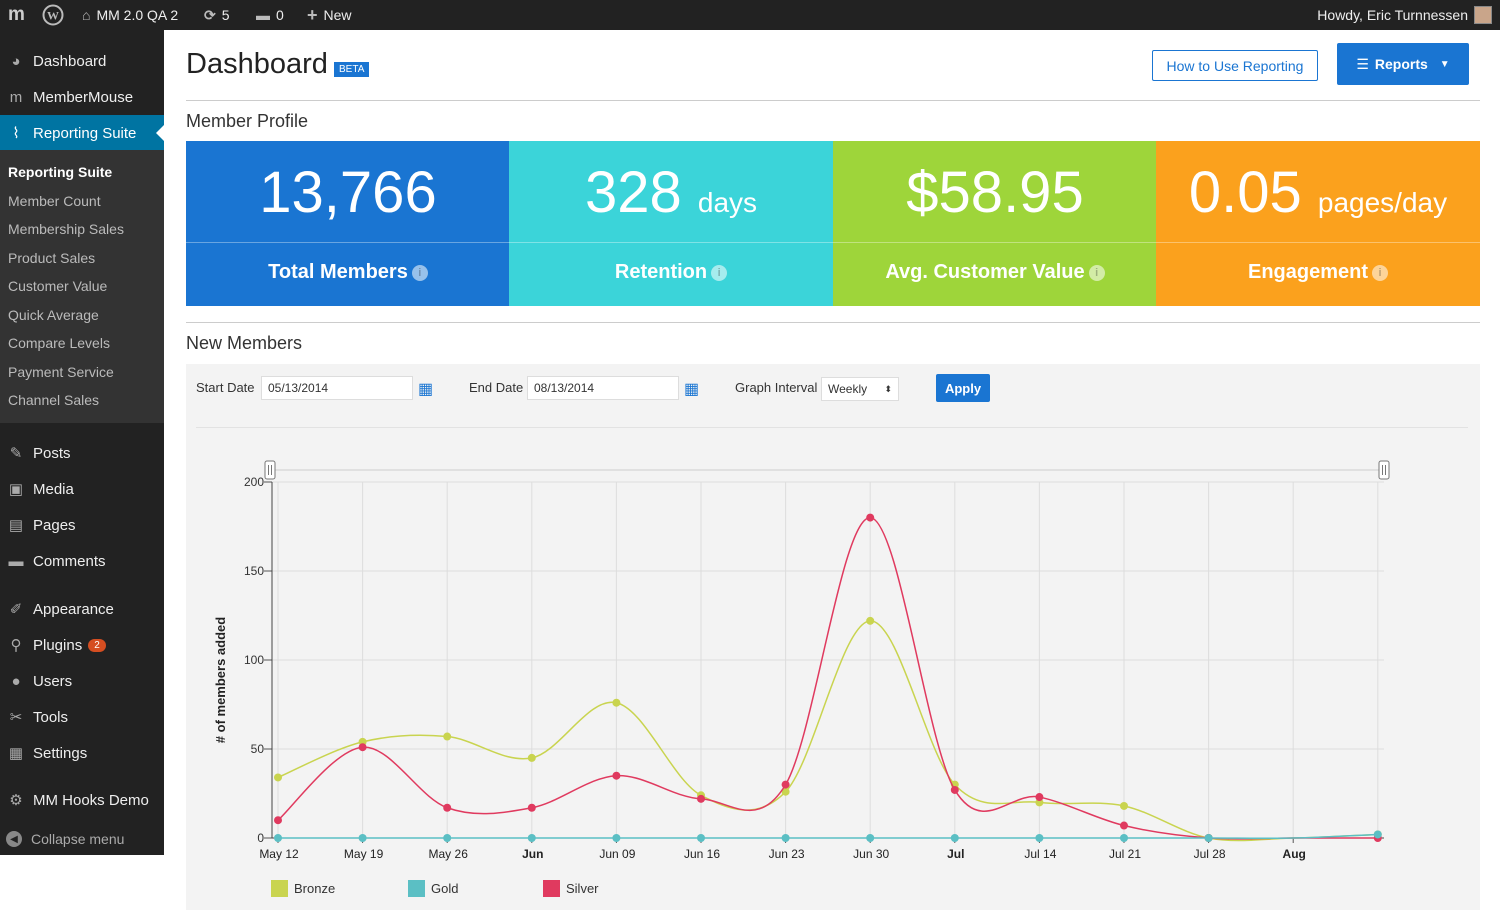 The width and height of the screenshot is (1500, 910). Describe the element at coordinates (97, 645) in the screenshot. I see `update-count-badge: 2` at that location.